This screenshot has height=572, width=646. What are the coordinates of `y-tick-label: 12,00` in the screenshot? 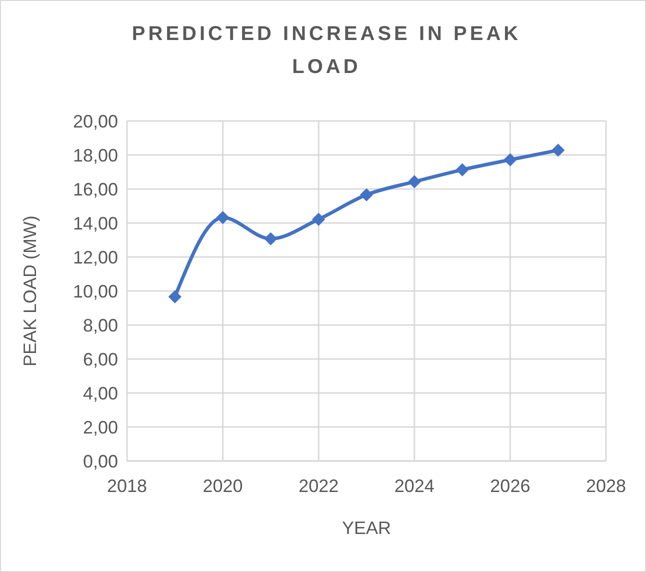 It's located at (95, 257).